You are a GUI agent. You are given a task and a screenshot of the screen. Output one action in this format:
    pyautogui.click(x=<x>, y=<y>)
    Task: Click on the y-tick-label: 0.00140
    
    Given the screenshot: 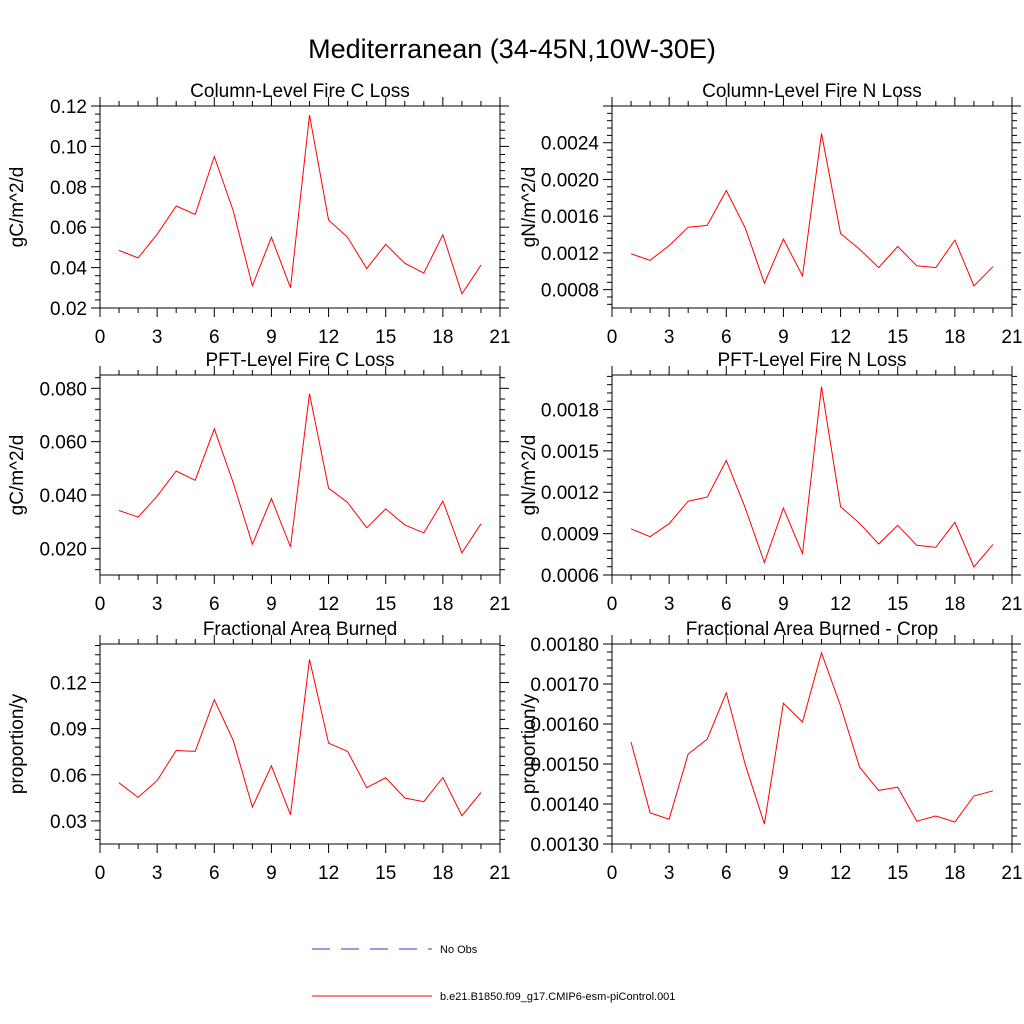 What is the action you would take?
    pyautogui.click(x=564, y=805)
    